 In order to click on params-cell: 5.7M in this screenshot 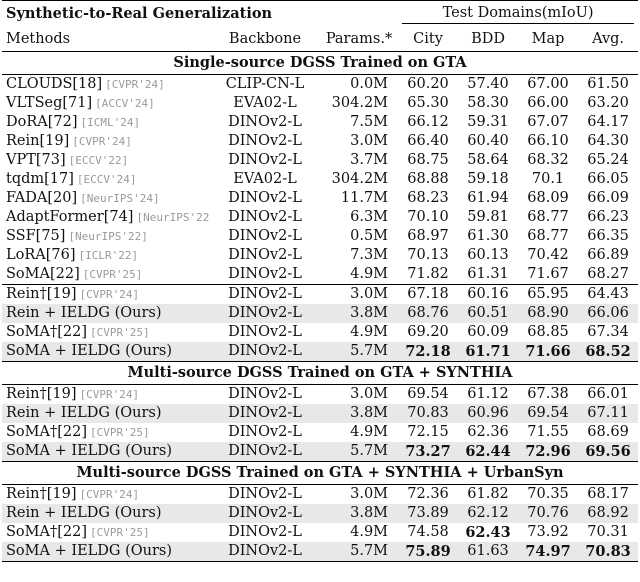, I will do `click(359, 552)`.